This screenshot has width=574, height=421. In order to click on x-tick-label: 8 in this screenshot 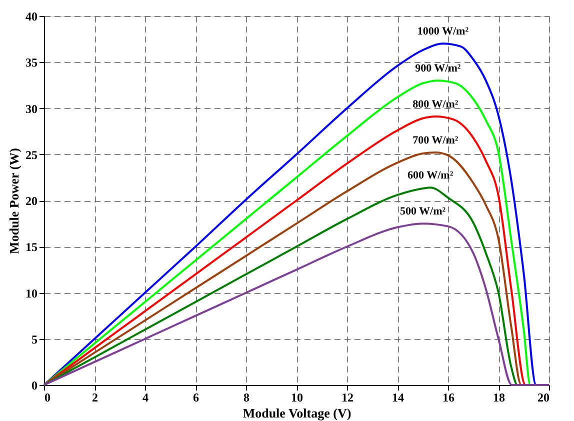, I will do `click(247, 397)`.